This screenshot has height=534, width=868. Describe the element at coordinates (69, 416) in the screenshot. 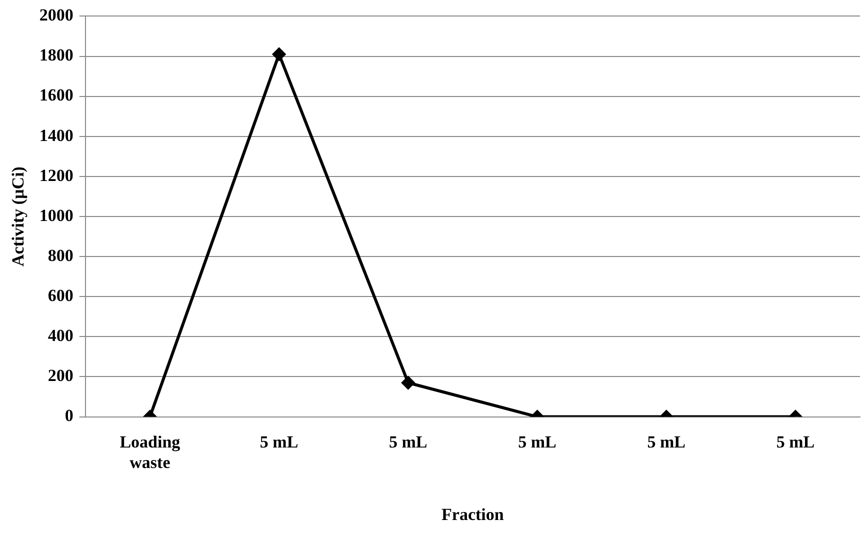

I see `y-tick-label: 0` at that location.